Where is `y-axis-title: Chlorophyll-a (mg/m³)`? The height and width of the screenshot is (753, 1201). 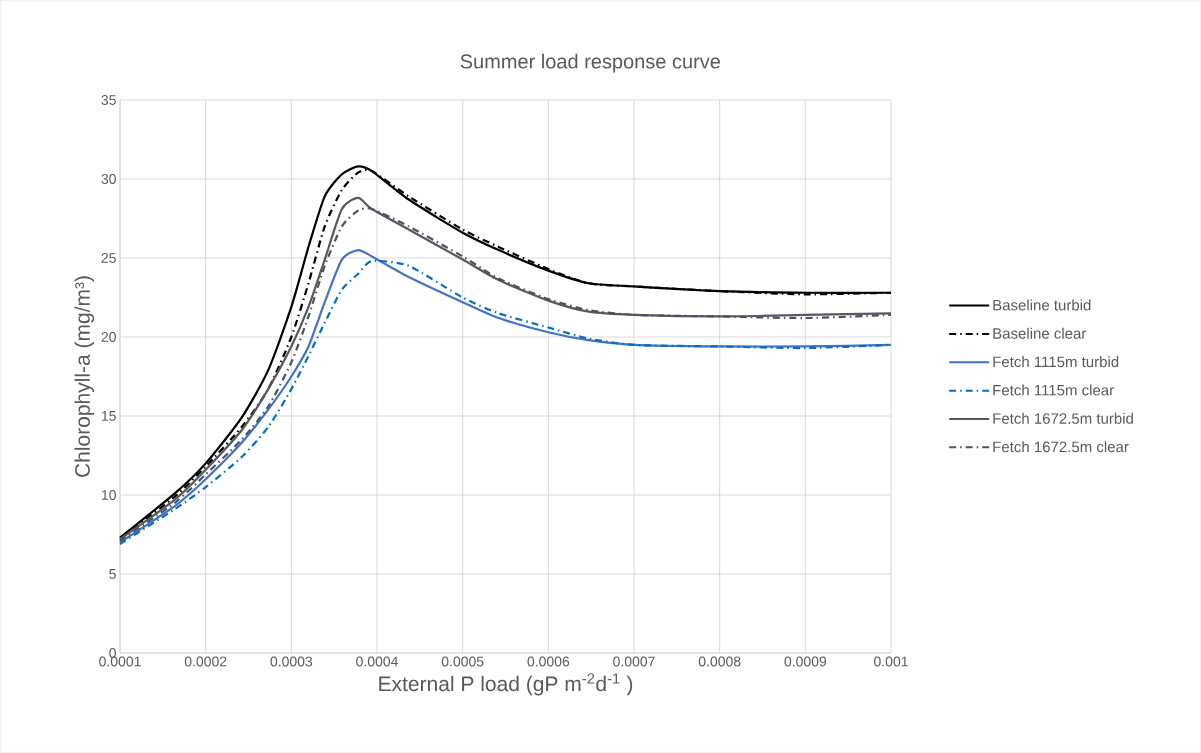
y-axis-title: Chlorophyll-a (mg/m³) is located at coordinates (84, 376).